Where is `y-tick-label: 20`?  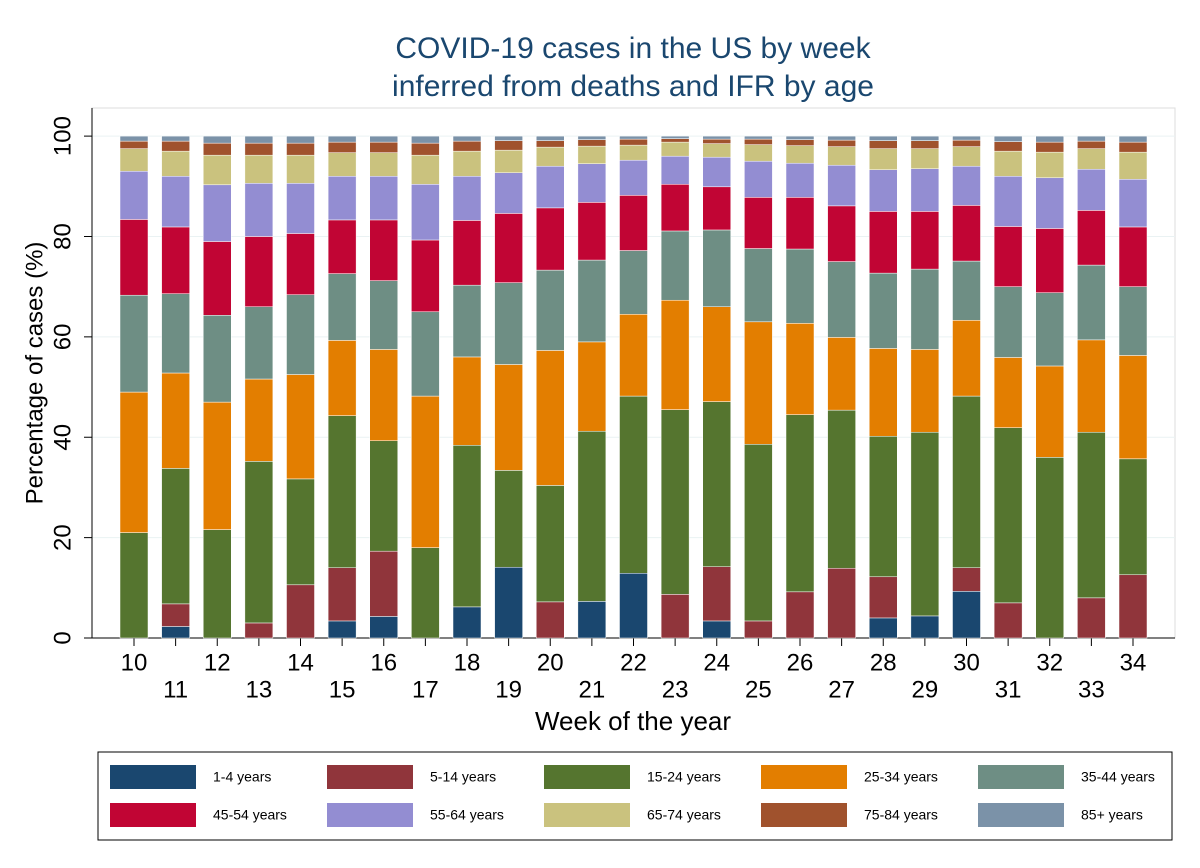 y-tick-label: 20 is located at coordinates (62, 537).